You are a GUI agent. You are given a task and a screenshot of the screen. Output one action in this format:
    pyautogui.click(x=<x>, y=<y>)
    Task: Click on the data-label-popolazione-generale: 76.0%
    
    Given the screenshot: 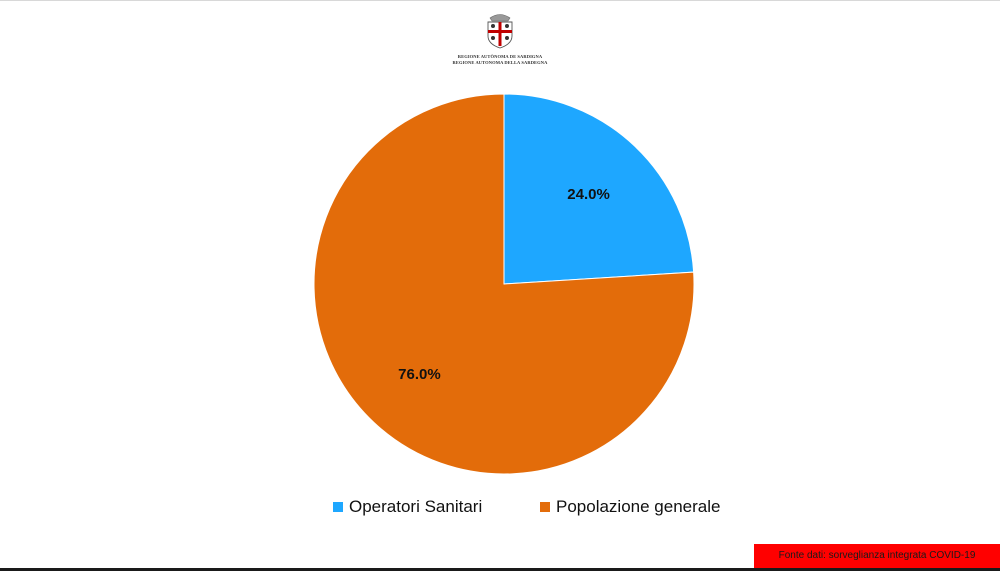 What is the action you would take?
    pyautogui.click(x=419, y=374)
    